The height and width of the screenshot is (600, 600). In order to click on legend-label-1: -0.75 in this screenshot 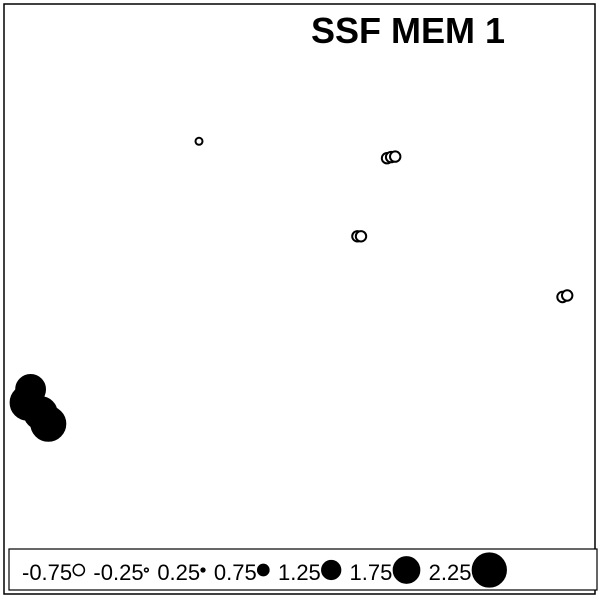, I will do `click(47, 572)`.